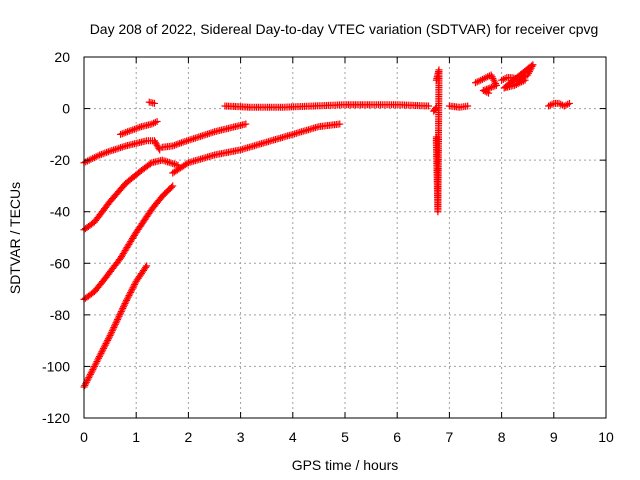  I want to click on x-tick-label: 4, so click(293, 437).